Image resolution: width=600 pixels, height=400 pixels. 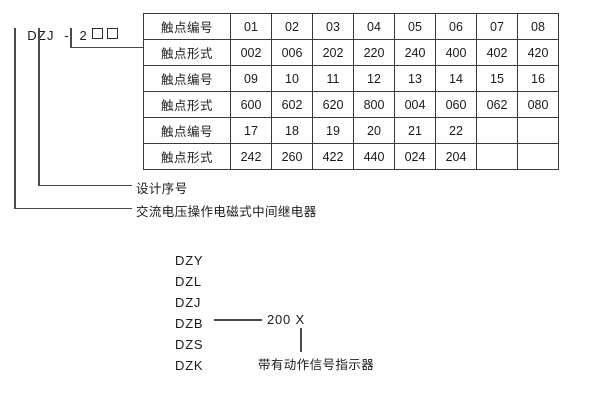 I want to click on table-cell: 204, so click(x=456, y=156).